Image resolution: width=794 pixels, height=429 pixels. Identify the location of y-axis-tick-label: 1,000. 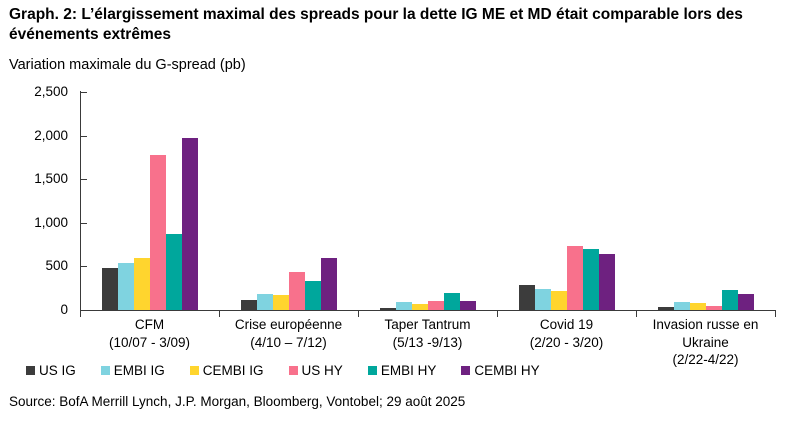
(51, 222).